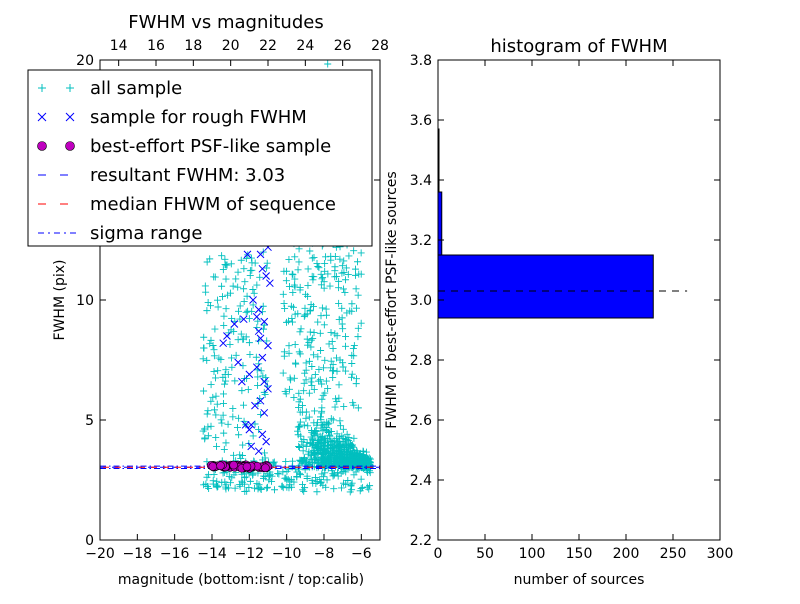 This screenshot has height=604, width=800. I want to click on legend-marker, so click(42, 88).